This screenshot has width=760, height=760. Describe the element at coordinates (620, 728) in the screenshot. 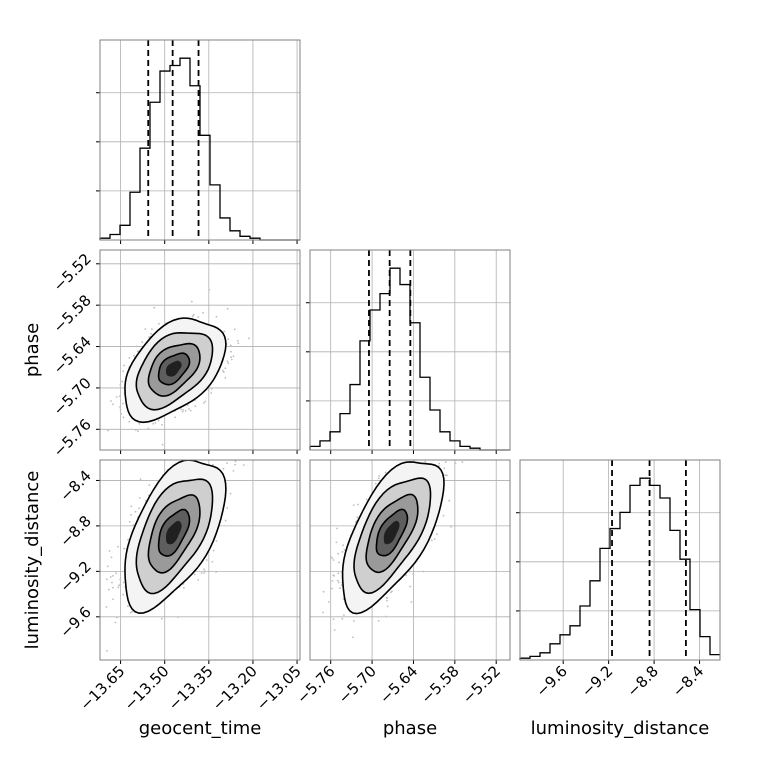

I see `x-axis-title-luminosity_distance: luminosity_distance` at that location.